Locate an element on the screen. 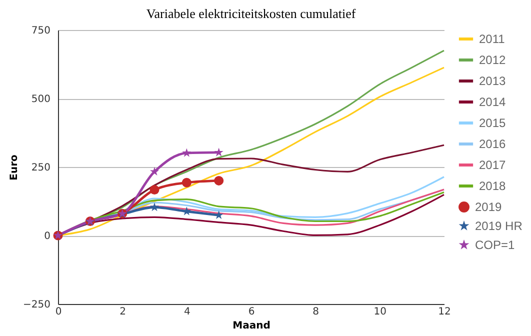 Image resolution: width=531 pixels, height=336 pixels. legend-label: 2012 is located at coordinates (492, 60).